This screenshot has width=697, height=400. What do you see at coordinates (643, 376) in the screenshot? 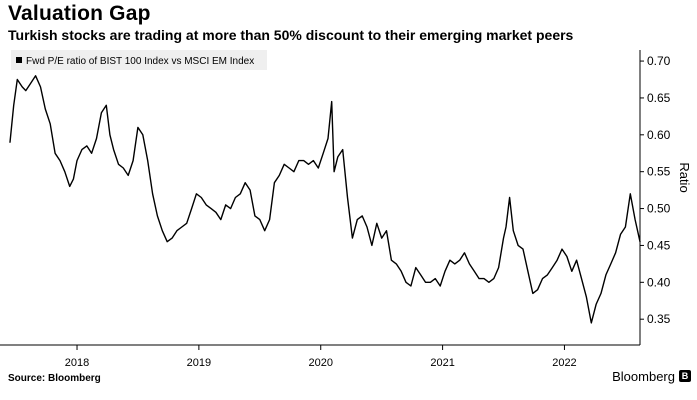
I see `bloomberg-brand: Bloomberg` at bounding box center [643, 376].